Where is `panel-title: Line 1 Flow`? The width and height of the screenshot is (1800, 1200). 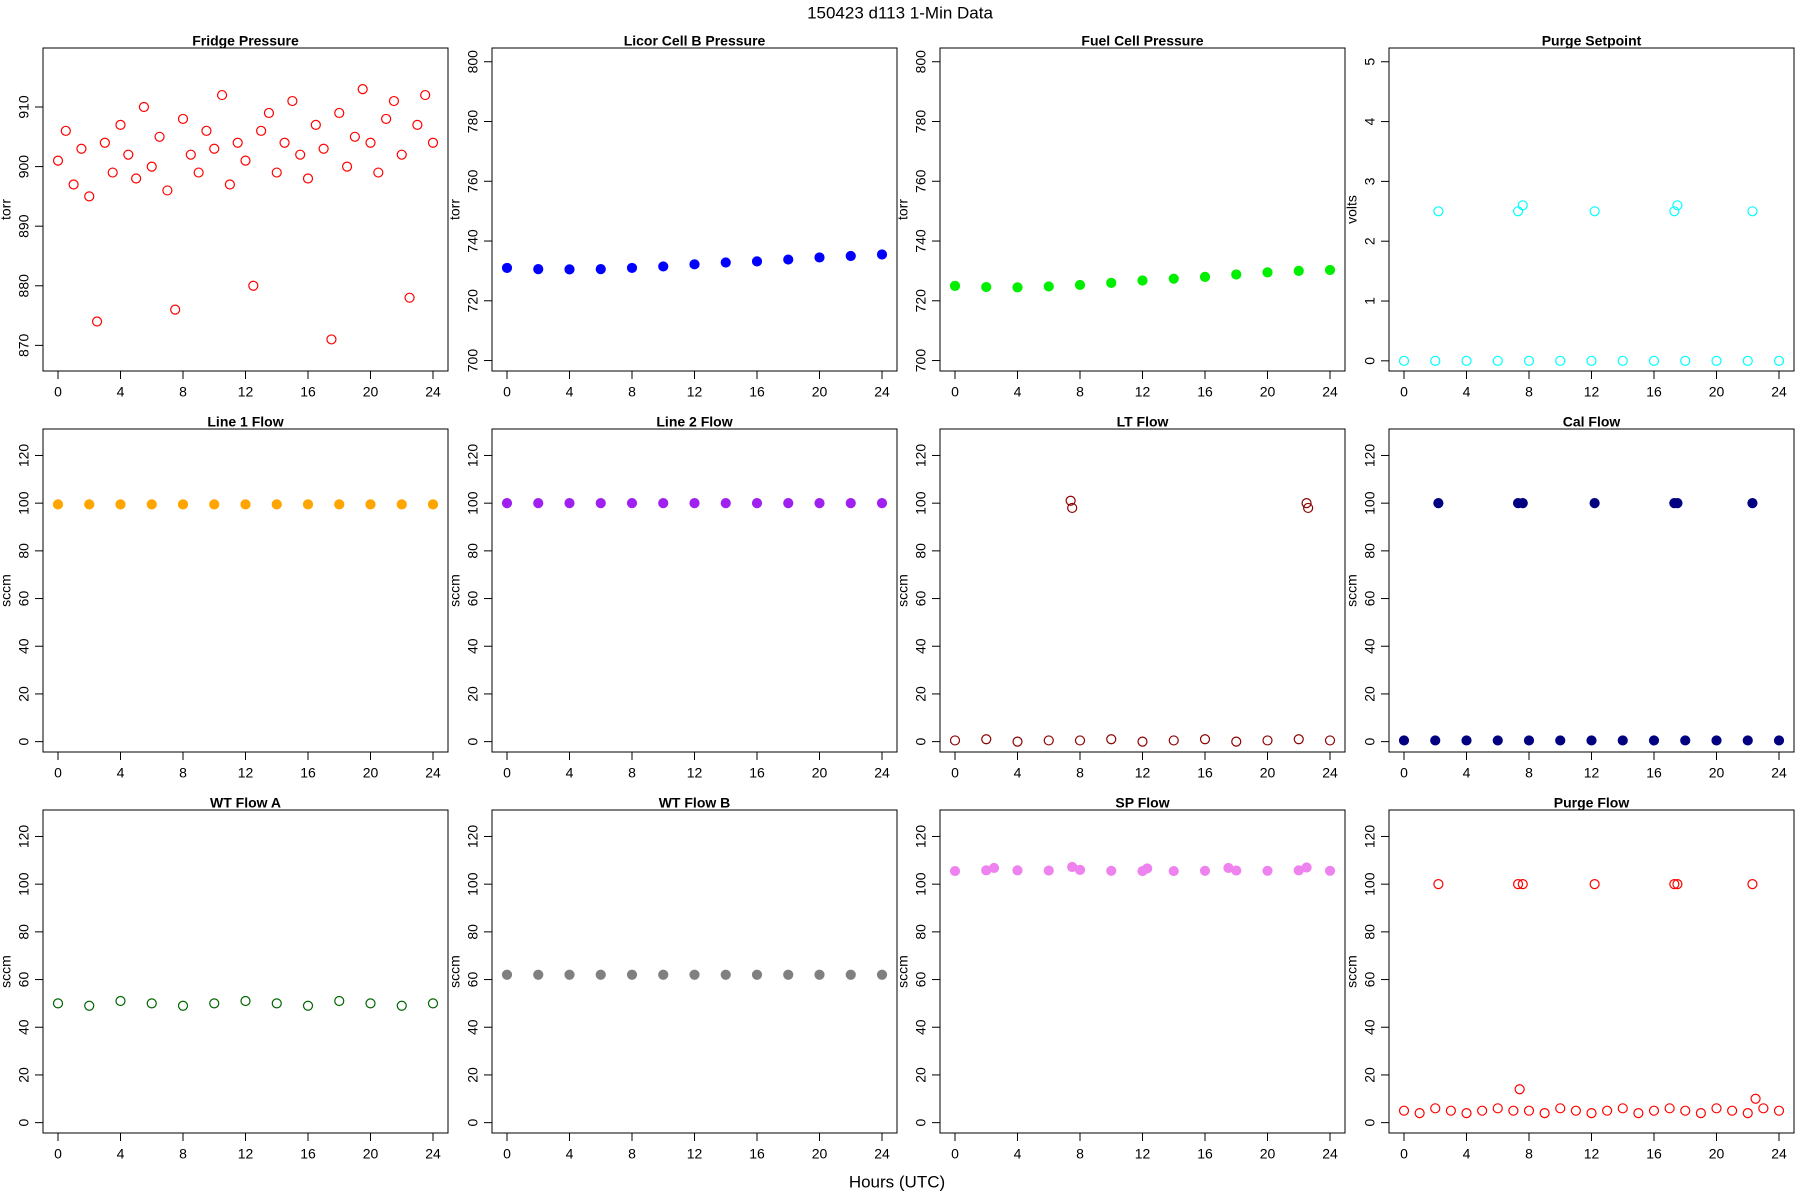 panel-title: Line 1 Flow is located at coordinates (245, 422).